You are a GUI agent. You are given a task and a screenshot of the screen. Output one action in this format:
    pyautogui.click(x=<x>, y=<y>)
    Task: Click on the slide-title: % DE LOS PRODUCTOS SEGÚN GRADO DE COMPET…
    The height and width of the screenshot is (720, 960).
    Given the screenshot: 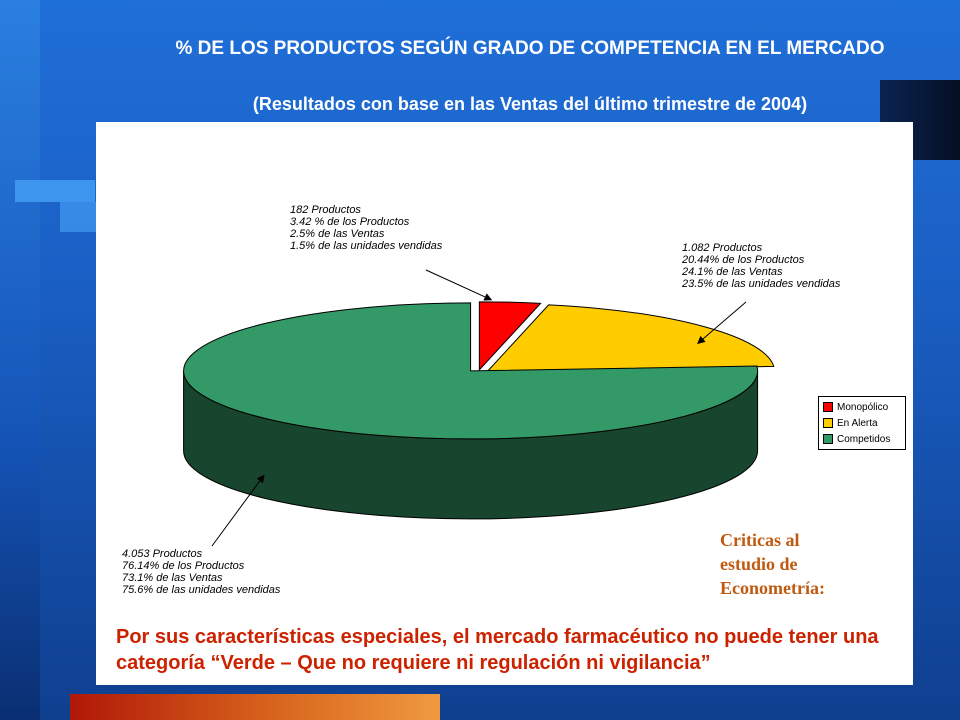 What is the action you would take?
    pyautogui.click(x=530, y=48)
    